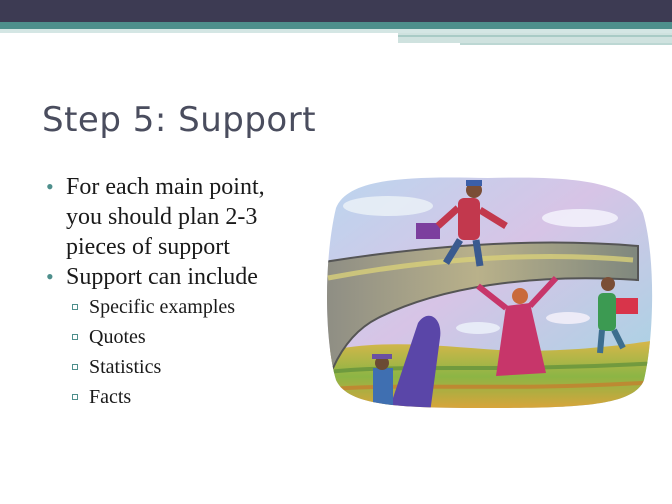 The height and width of the screenshot is (504, 672). What do you see at coordinates (566, 44) in the screenshot?
I see `header-thin-line` at bounding box center [566, 44].